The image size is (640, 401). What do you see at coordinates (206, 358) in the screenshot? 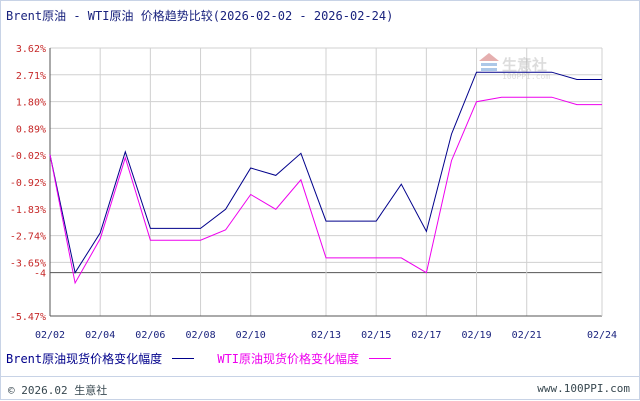
I see `legend: Brent原油现货价格变化幅度 WTI原油现货价格变化幅度` at bounding box center [206, 358].